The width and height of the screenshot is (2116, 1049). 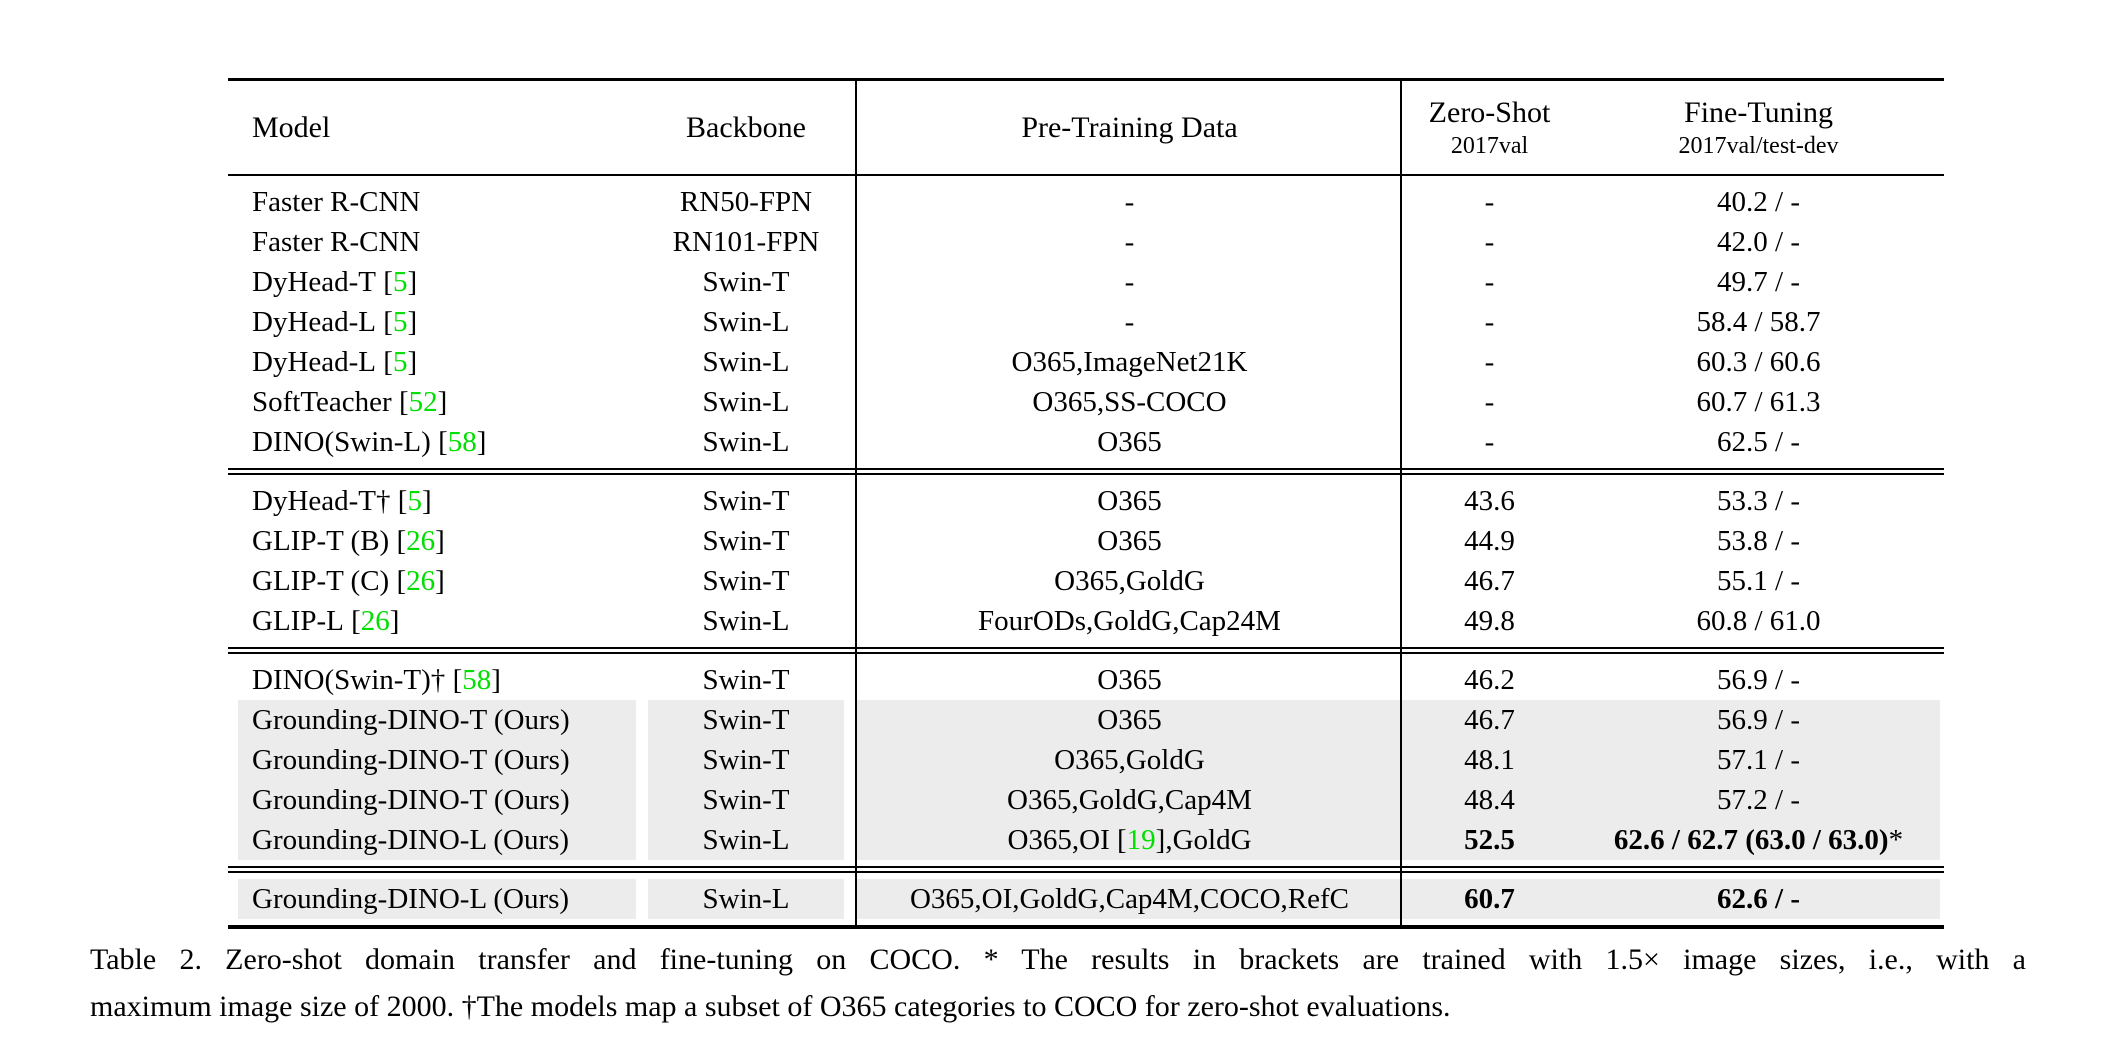 I want to click on header-finetune: Fine-Tuning 2017val/test-dev, so click(x=1758, y=127).